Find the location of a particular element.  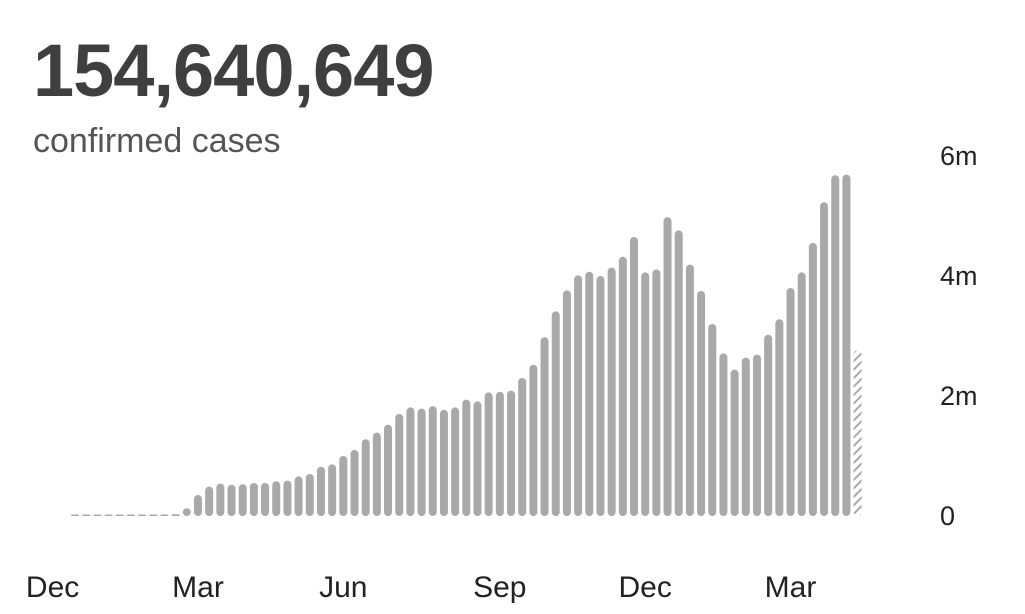

total-cases-count: 154,640,649 is located at coordinates (234, 70).